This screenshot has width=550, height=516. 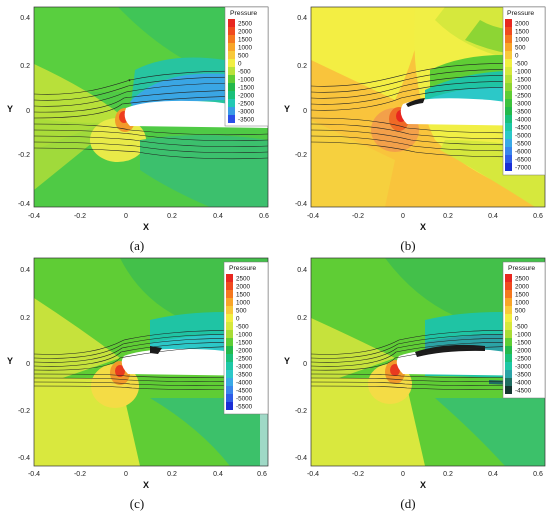 I want to click on legend-level-label: -4500, so click(x=523, y=390).